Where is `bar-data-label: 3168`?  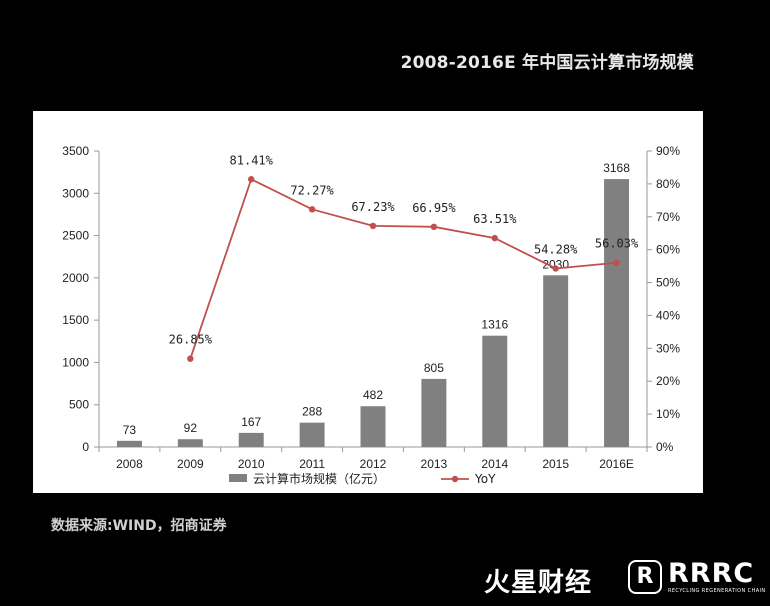
bar-data-label: 3168 is located at coordinates (616, 168).